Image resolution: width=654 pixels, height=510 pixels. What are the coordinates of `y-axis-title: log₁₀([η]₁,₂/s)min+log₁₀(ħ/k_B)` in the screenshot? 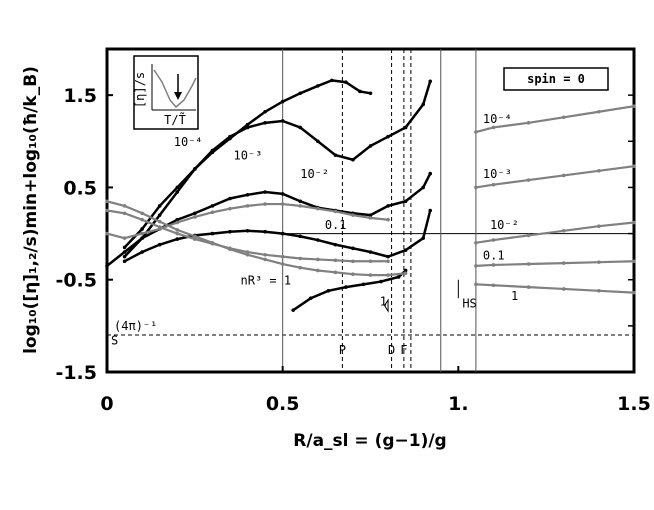 It's located at (31, 210).